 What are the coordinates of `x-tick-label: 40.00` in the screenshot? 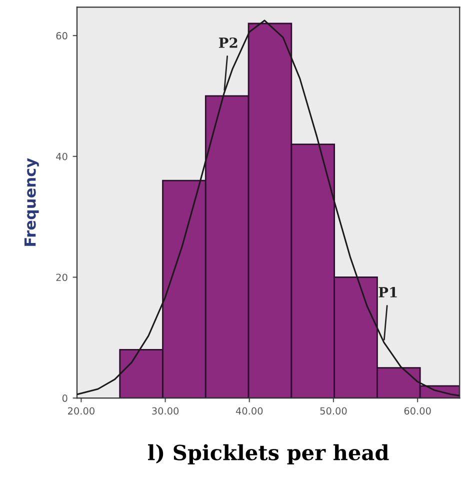 It's located at (249, 411).